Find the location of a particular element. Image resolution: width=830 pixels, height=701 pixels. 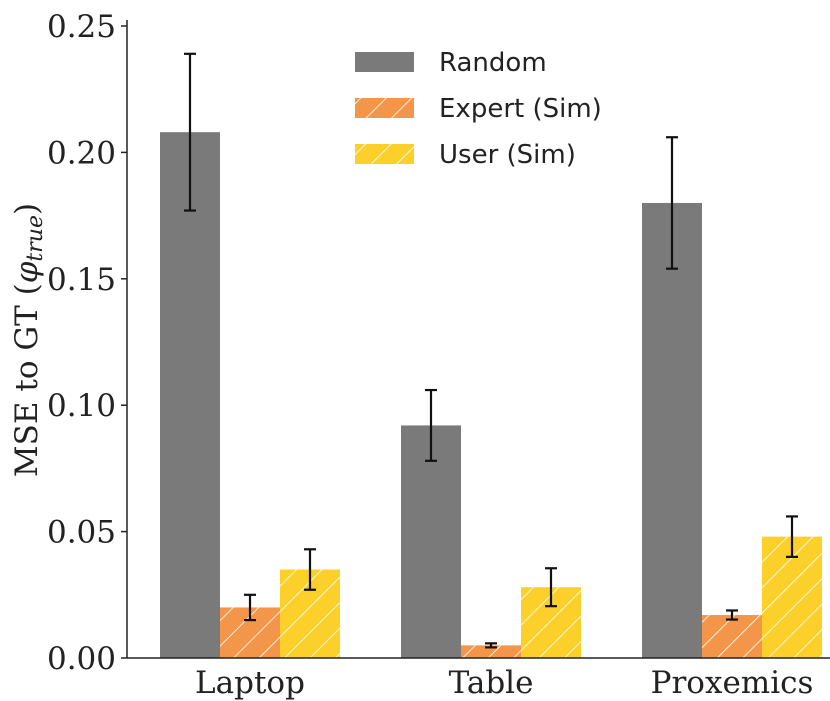

error-bar-proxemics-random is located at coordinates (672, 203).